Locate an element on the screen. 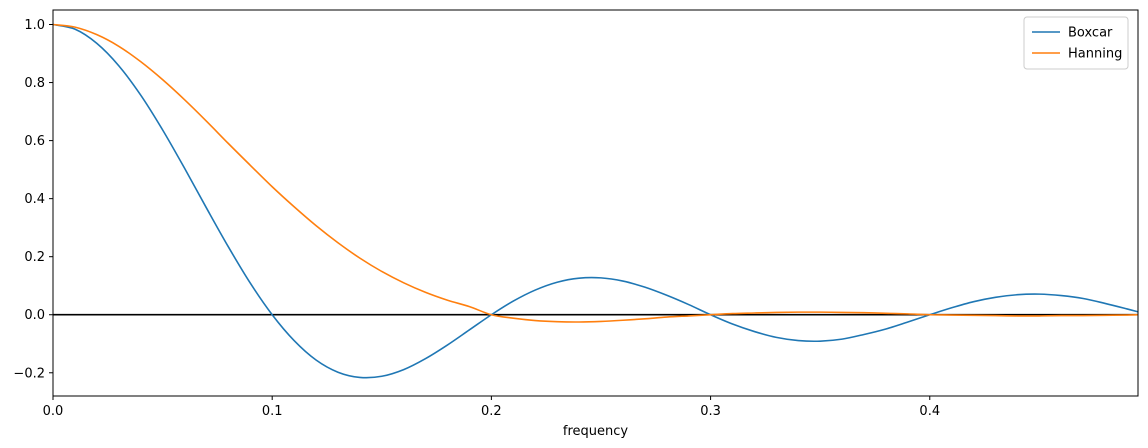  x-axis: 0.0 0.1 0.2 0.3 0.4 is located at coordinates (491, 407).